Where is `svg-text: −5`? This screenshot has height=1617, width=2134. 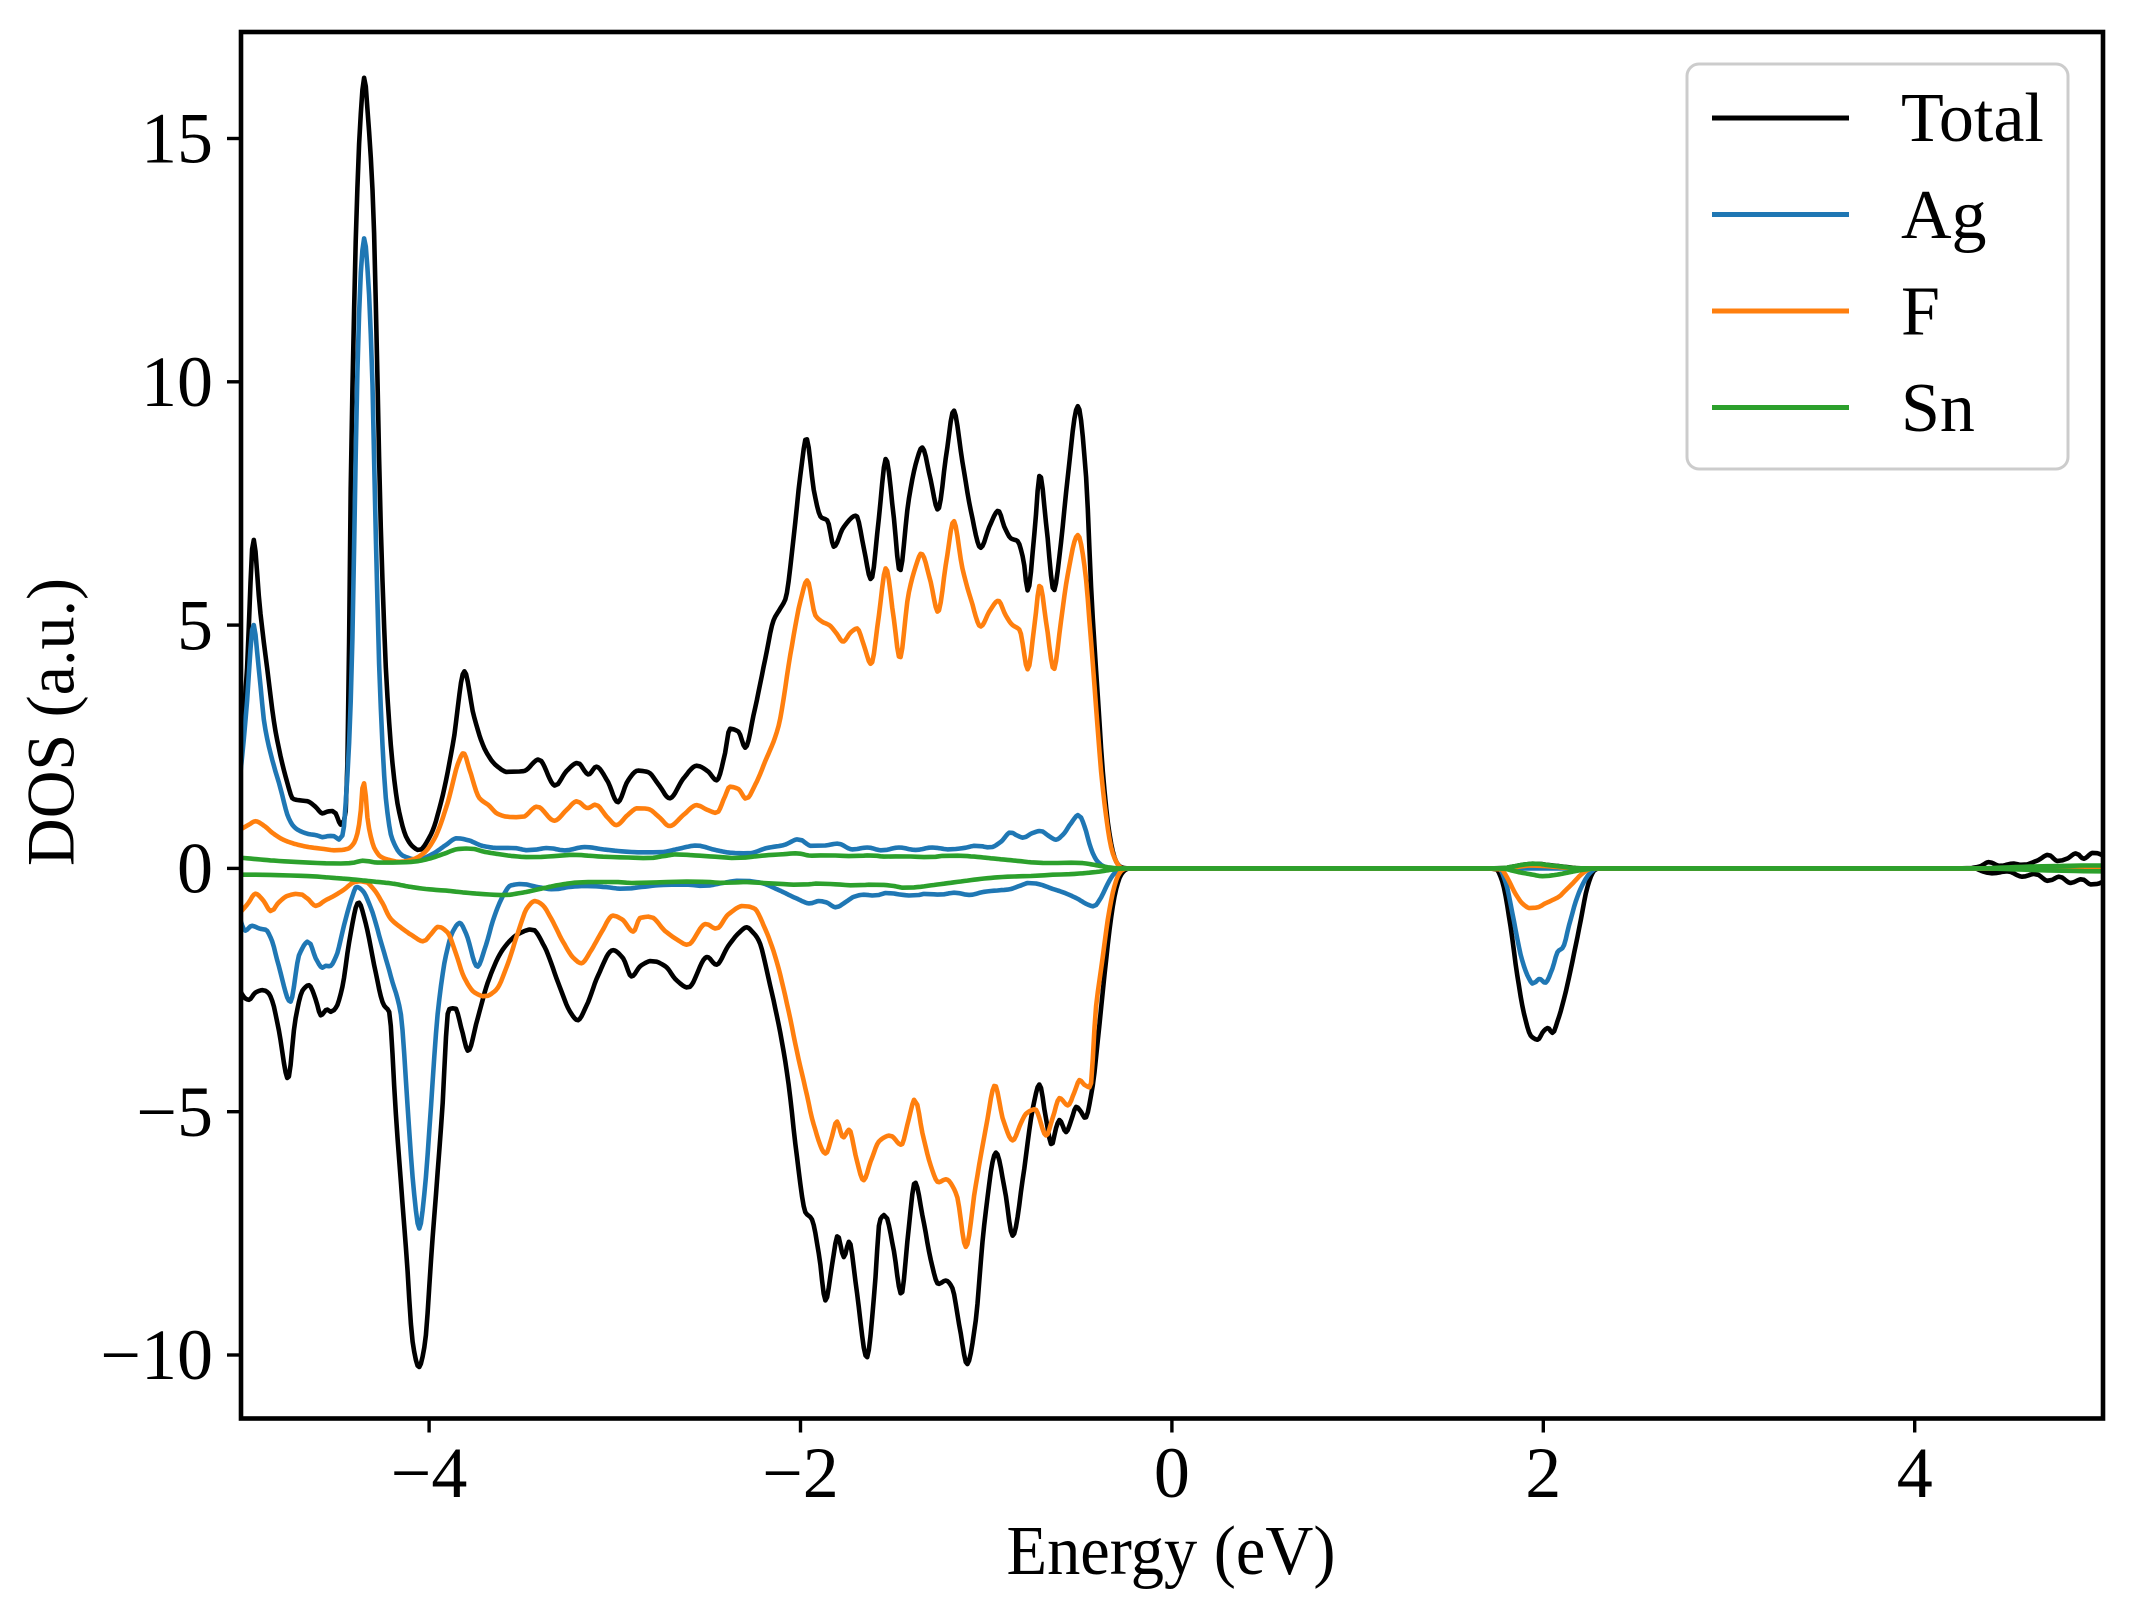 svg-text: −5 is located at coordinates (174, 1112).